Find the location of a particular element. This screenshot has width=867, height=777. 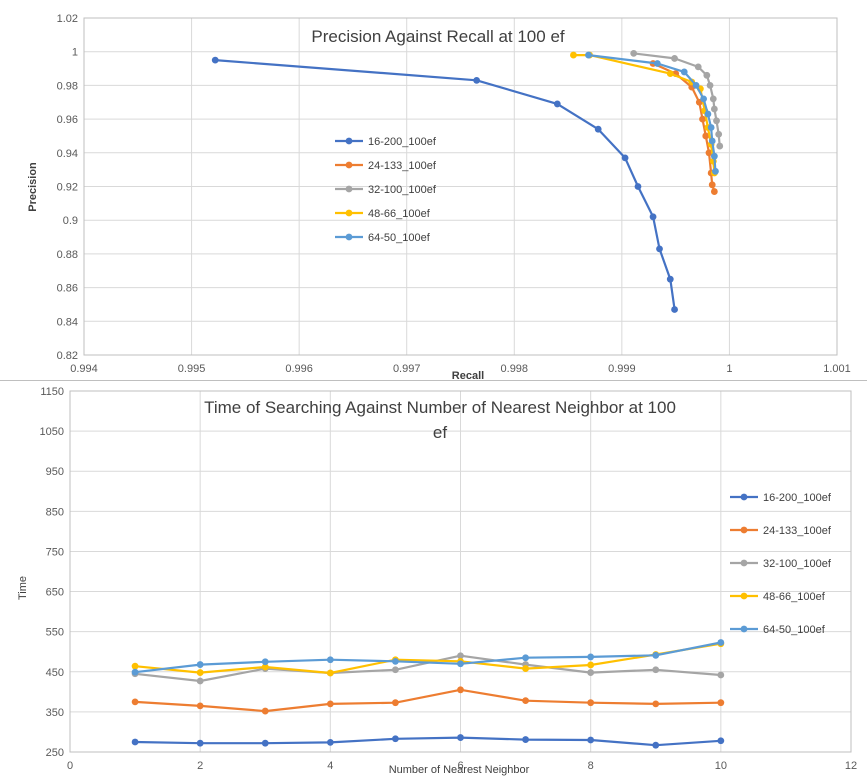

y-tick-label: 1.02 is located at coordinates (67, 19).